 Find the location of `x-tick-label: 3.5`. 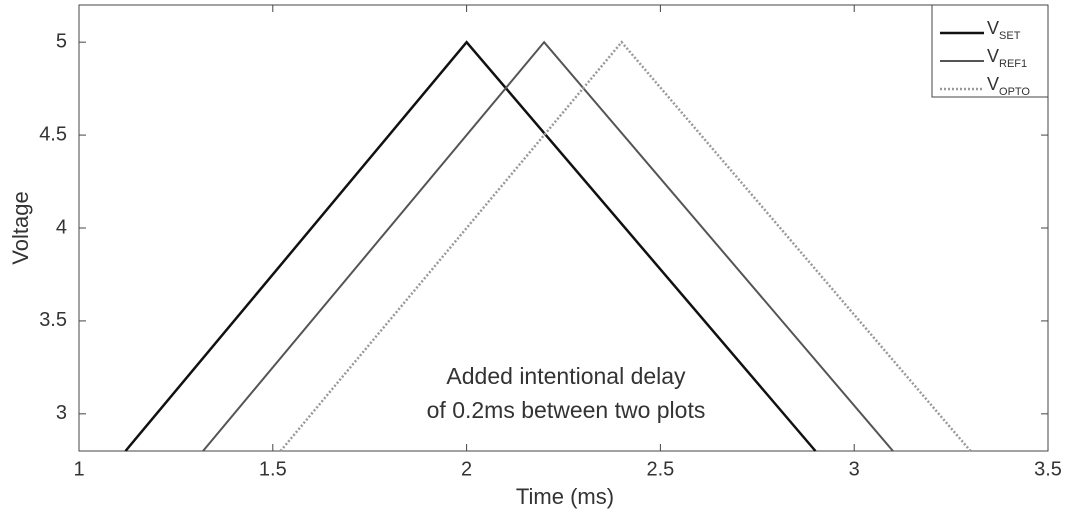

x-tick-label: 3.5 is located at coordinates (1048, 469).